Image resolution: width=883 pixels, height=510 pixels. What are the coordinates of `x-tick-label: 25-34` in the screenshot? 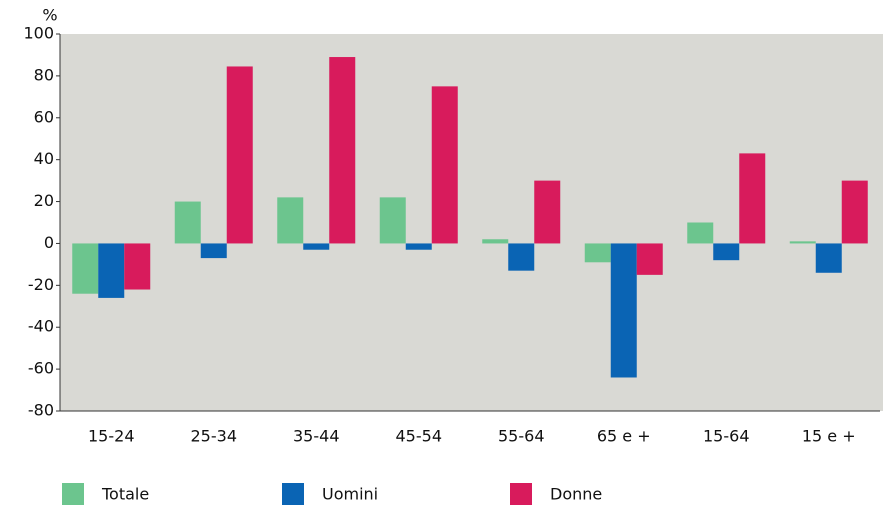 It's located at (214, 436).